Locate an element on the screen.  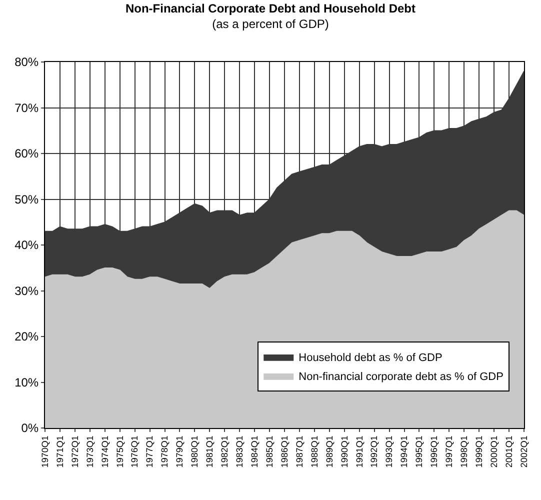
legend-label: Household debt as % of GDP is located at coordinates (370, 358).